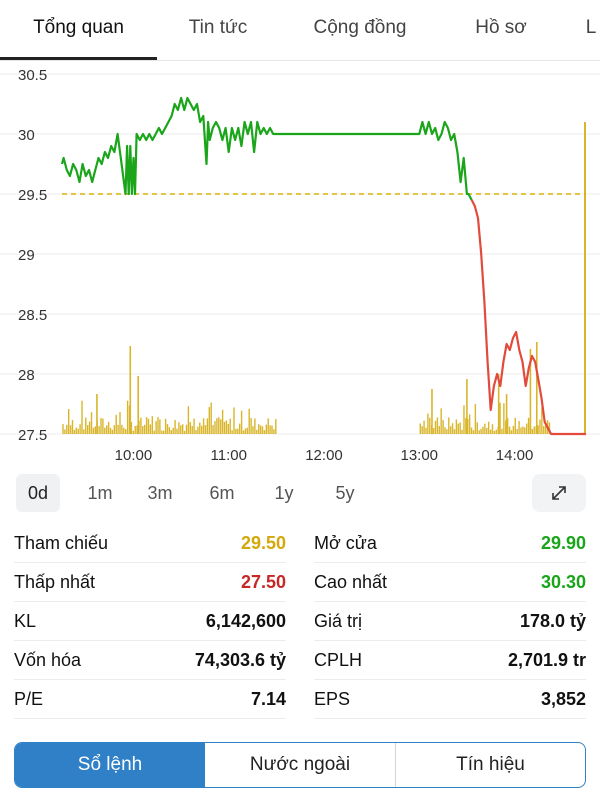  What do you see at coordinates (563, 582) in the screenshot?
I see `stat-value: 30.30` at bounding box center [563, 582].